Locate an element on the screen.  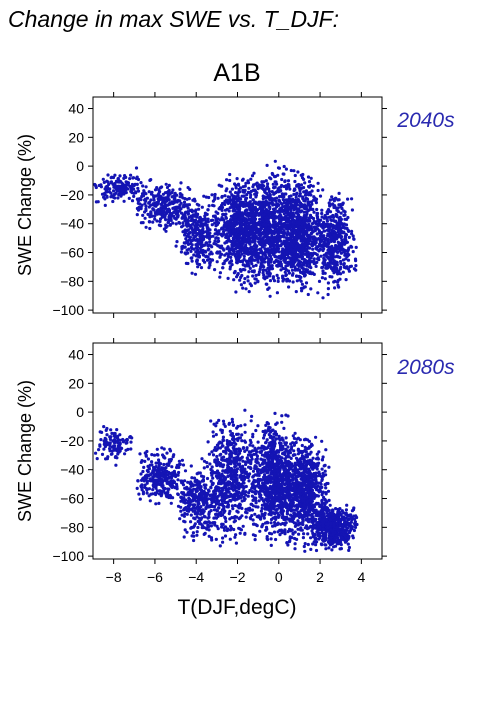
y-tick-label: −40 is located at coordinates (72, 224).